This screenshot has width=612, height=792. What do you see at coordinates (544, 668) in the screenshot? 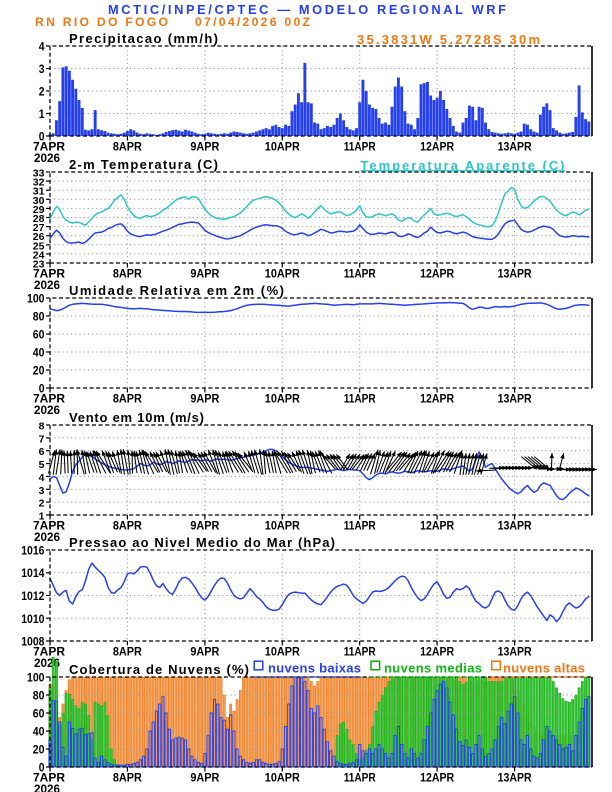
I see `svg-text: nuvens altas` at bounding box center [544, 668].